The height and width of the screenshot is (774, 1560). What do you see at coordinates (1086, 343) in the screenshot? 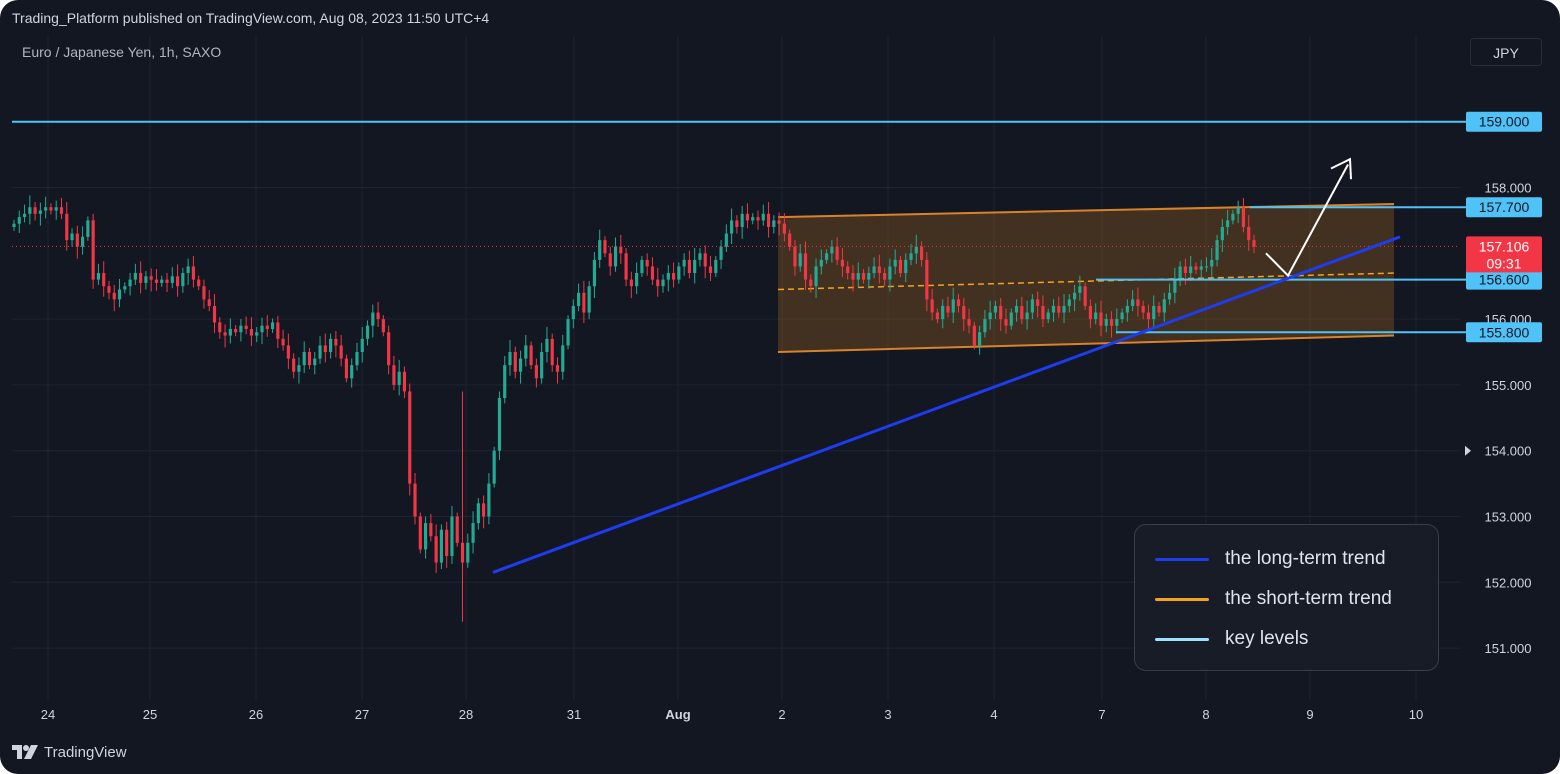
I see `channel-lower-line` at bounding box center [1086, 343].